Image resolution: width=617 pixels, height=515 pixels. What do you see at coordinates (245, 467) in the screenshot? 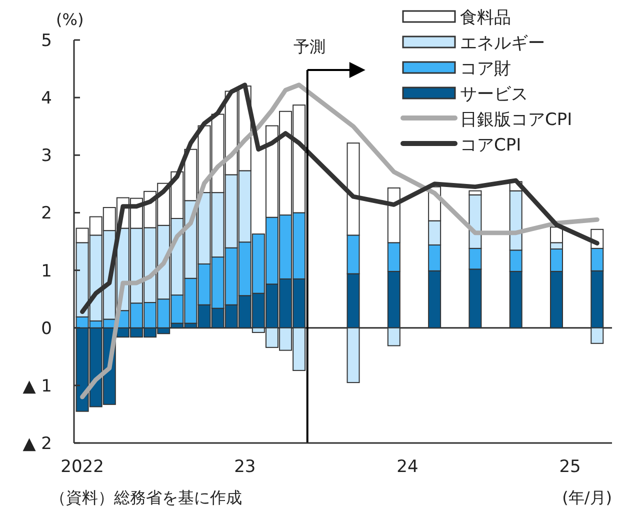
I see `x-tick-label: 23` at bounding box center [245, 467].